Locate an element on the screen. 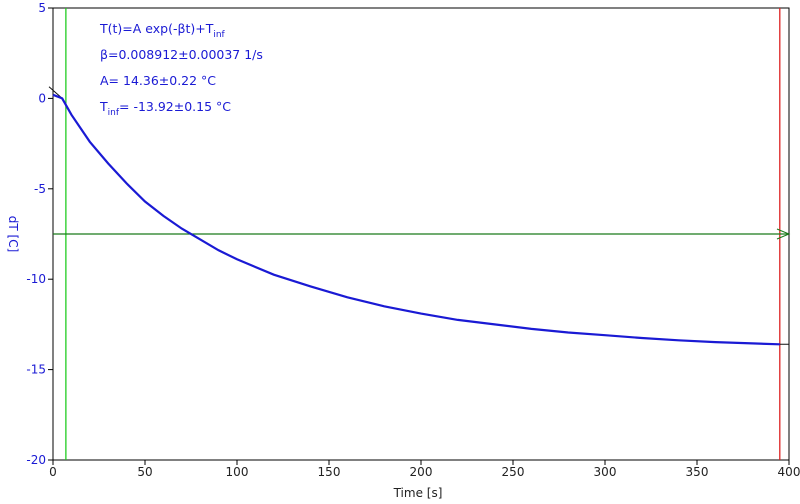 This screenshot has width=800, height=504. y-tick-label: 0 is located at coordinates (42, 98).